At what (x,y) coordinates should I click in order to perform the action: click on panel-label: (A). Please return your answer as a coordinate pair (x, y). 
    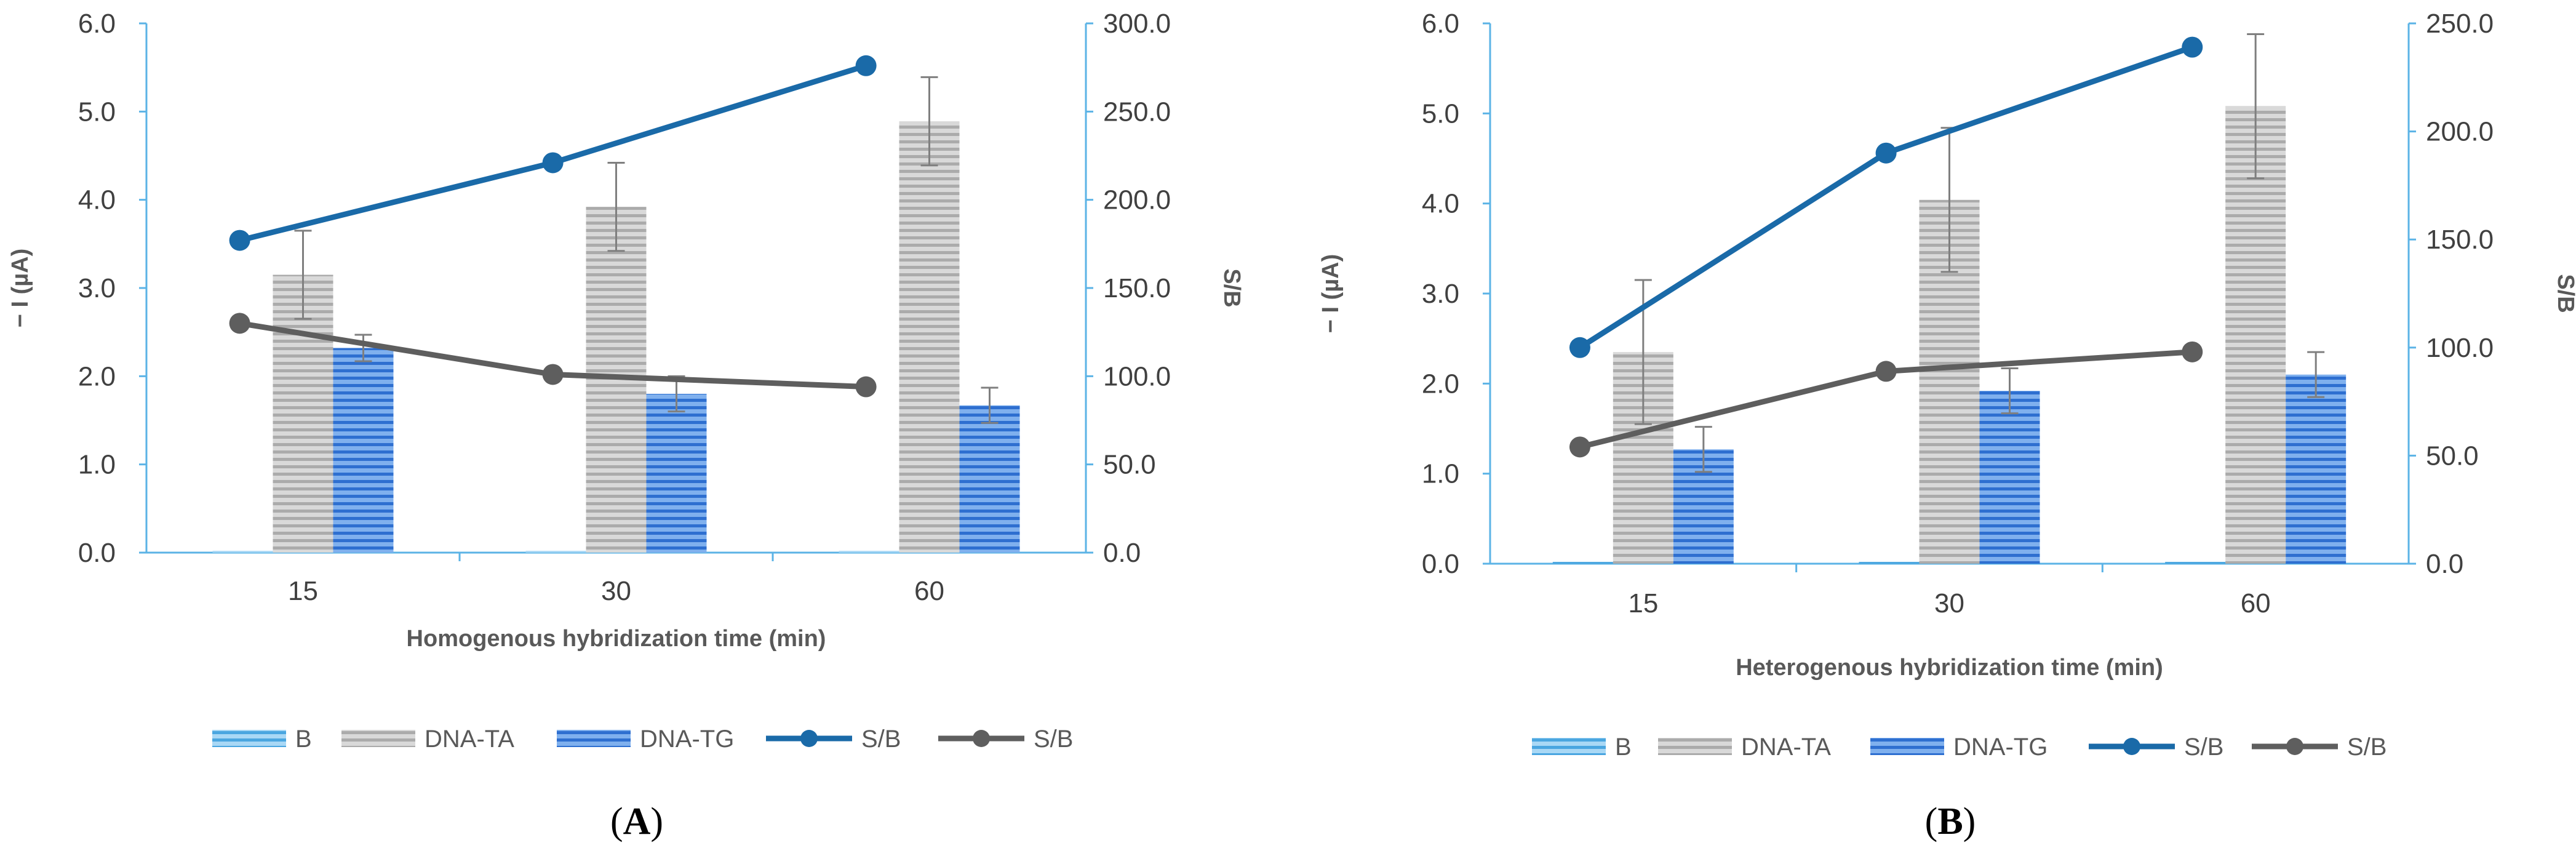
    Looking at the image, I should click on (637, 821).